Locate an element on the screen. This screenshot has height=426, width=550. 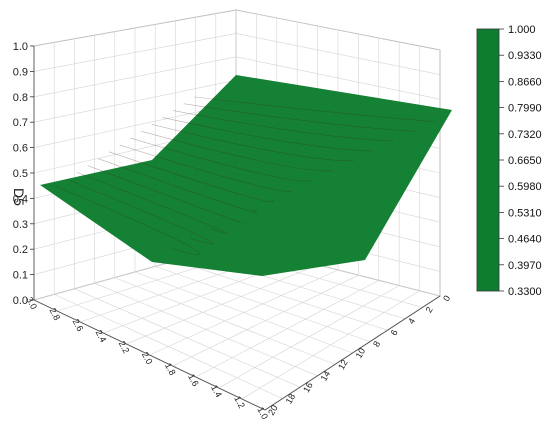
right-axis-tick-label: 6 is located at coordinates (394, 332).